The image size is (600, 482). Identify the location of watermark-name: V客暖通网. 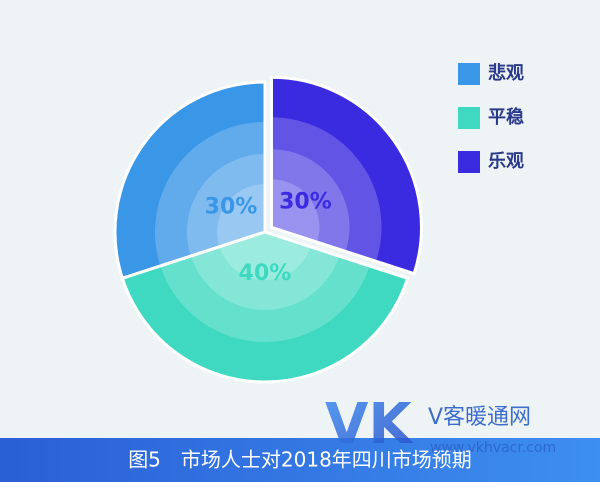
(479, 417).